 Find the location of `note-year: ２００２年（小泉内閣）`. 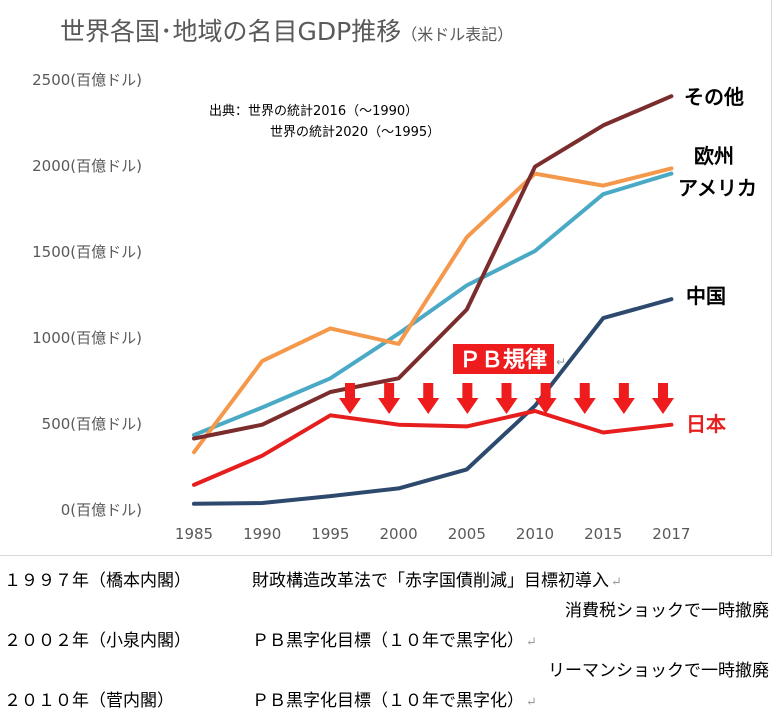

note-year: ２００２年（小泉内閣） is located at coordinates (97, 641).